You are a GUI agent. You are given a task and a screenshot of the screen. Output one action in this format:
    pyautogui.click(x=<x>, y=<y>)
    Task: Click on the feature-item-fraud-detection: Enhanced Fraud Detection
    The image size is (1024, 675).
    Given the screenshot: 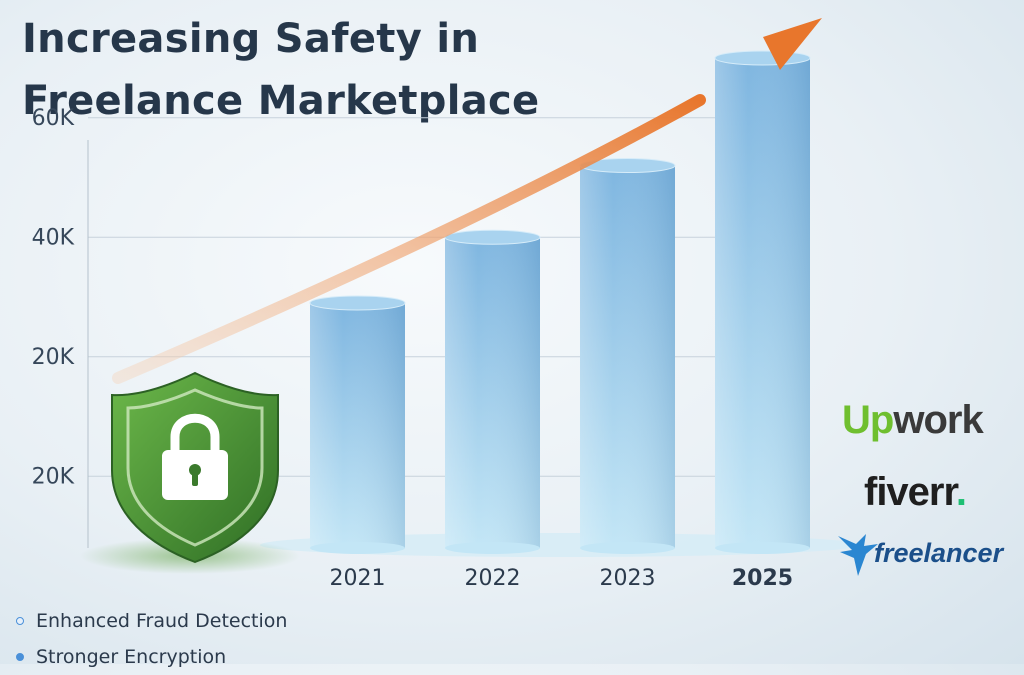 What is the action you would take?
    pyautogui.click(x=151, y=621)
    